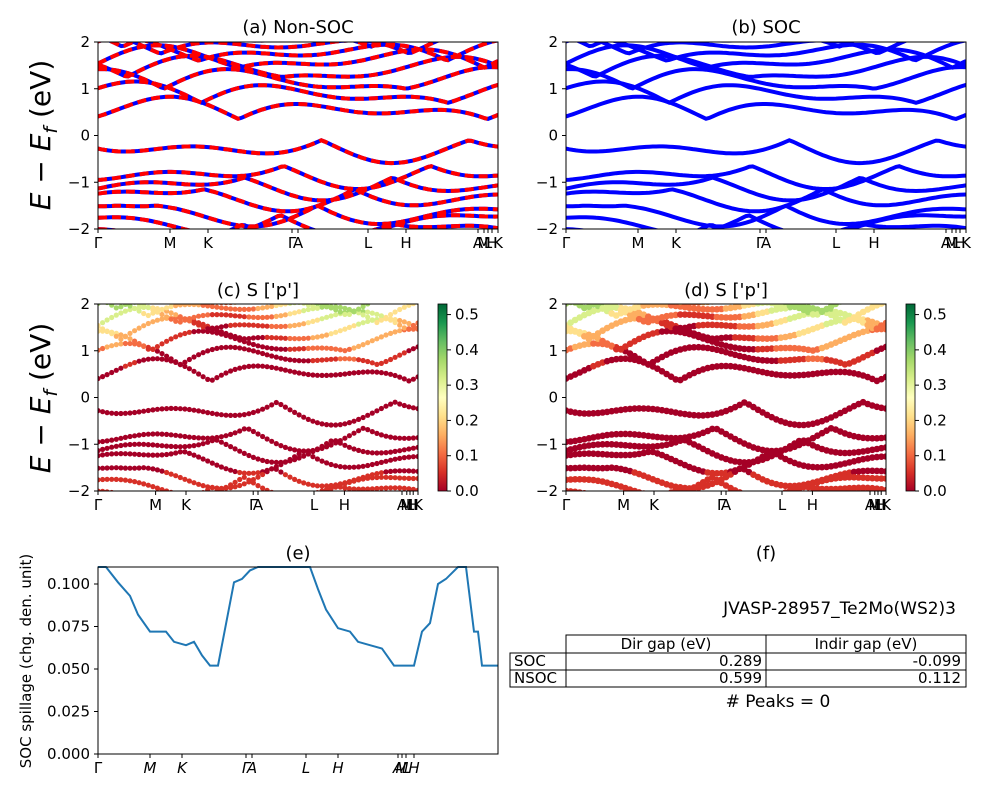 The height and width of the screenshot is (800, 1000). What do you see at coordinates (782, 505) in the screenshot?
I see `x-tick-label: L` at bounding box center [782, 505].